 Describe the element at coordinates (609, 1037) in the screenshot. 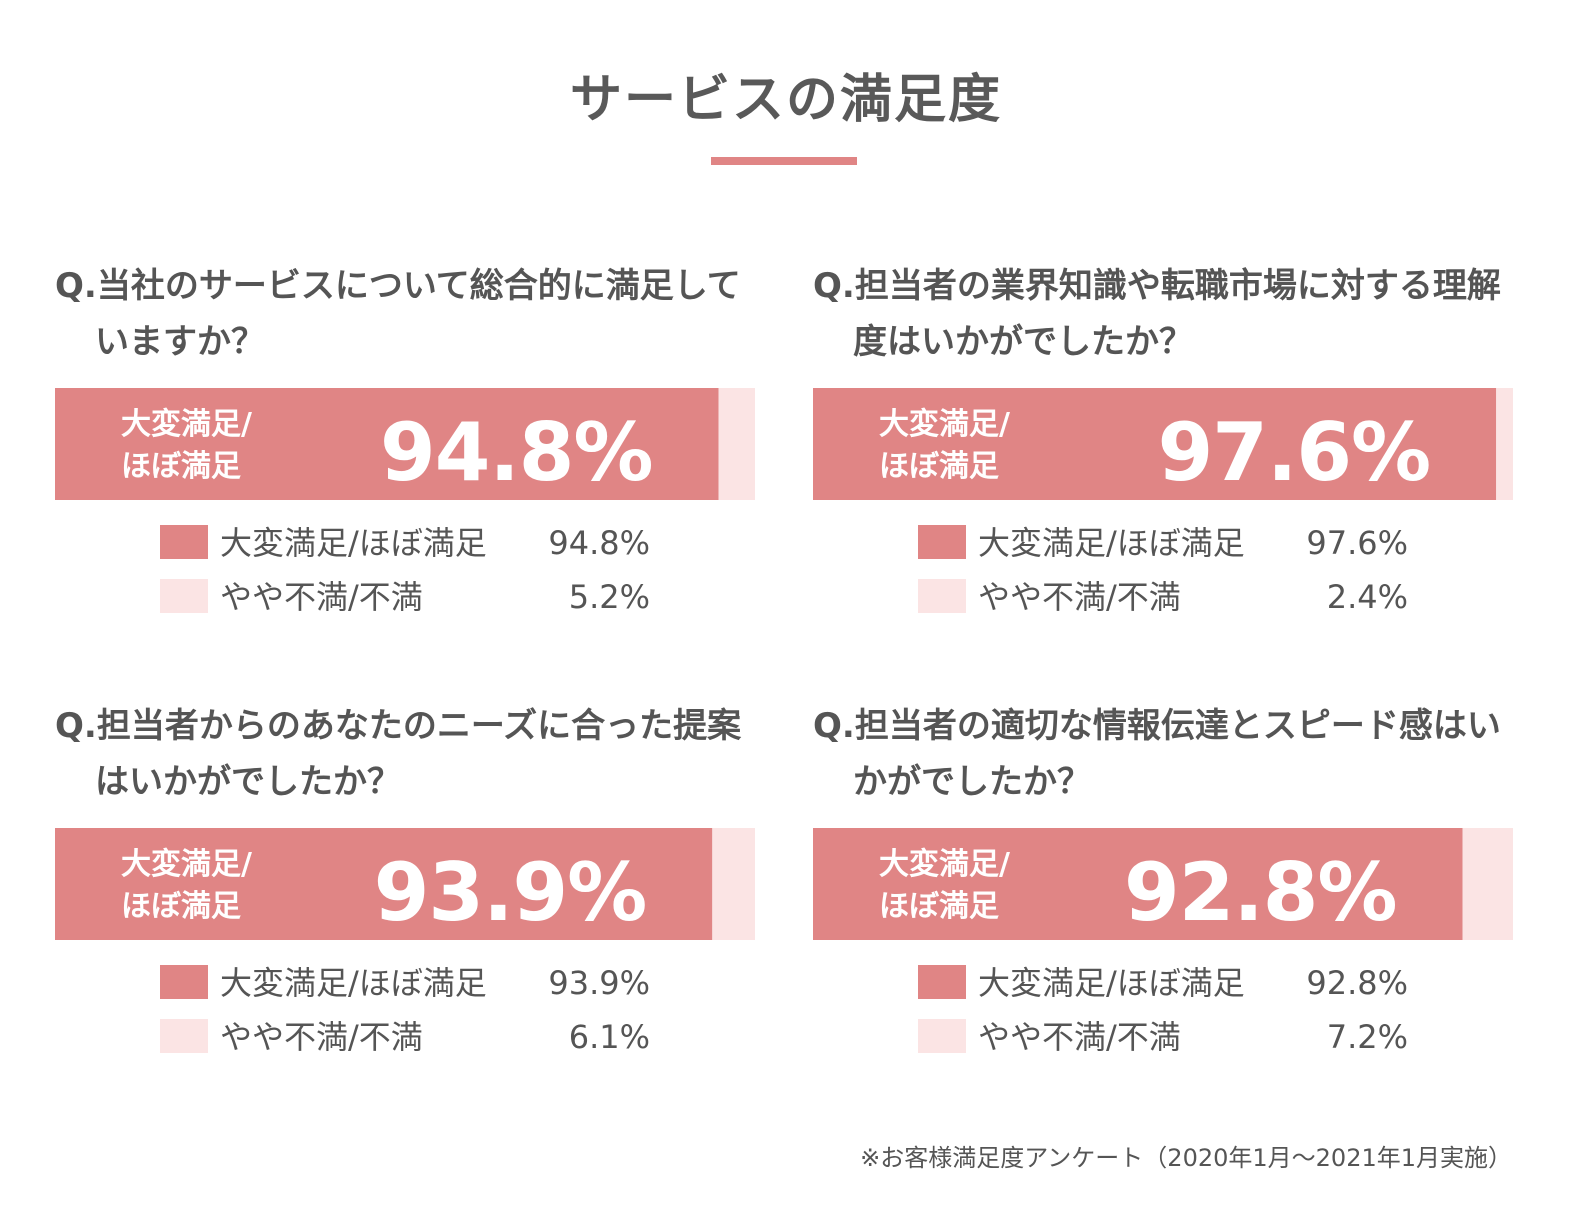

I see `legend-value: 6.1%` at that location.